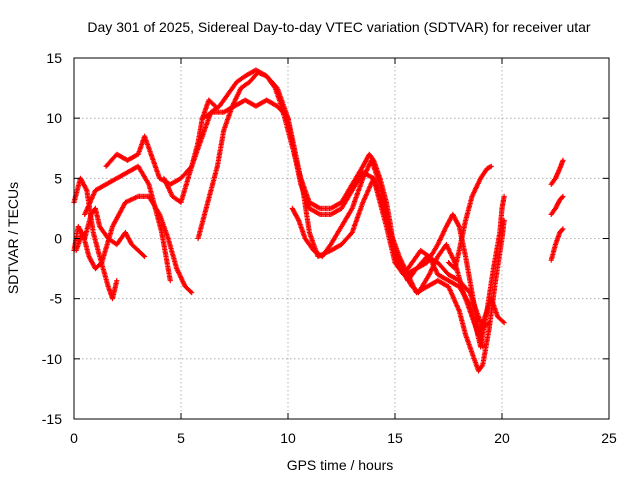  What do you see at coordinates (56, 299) in the screenshot?
I see `y-tick-label: -5` at bounding box center [56, 299].